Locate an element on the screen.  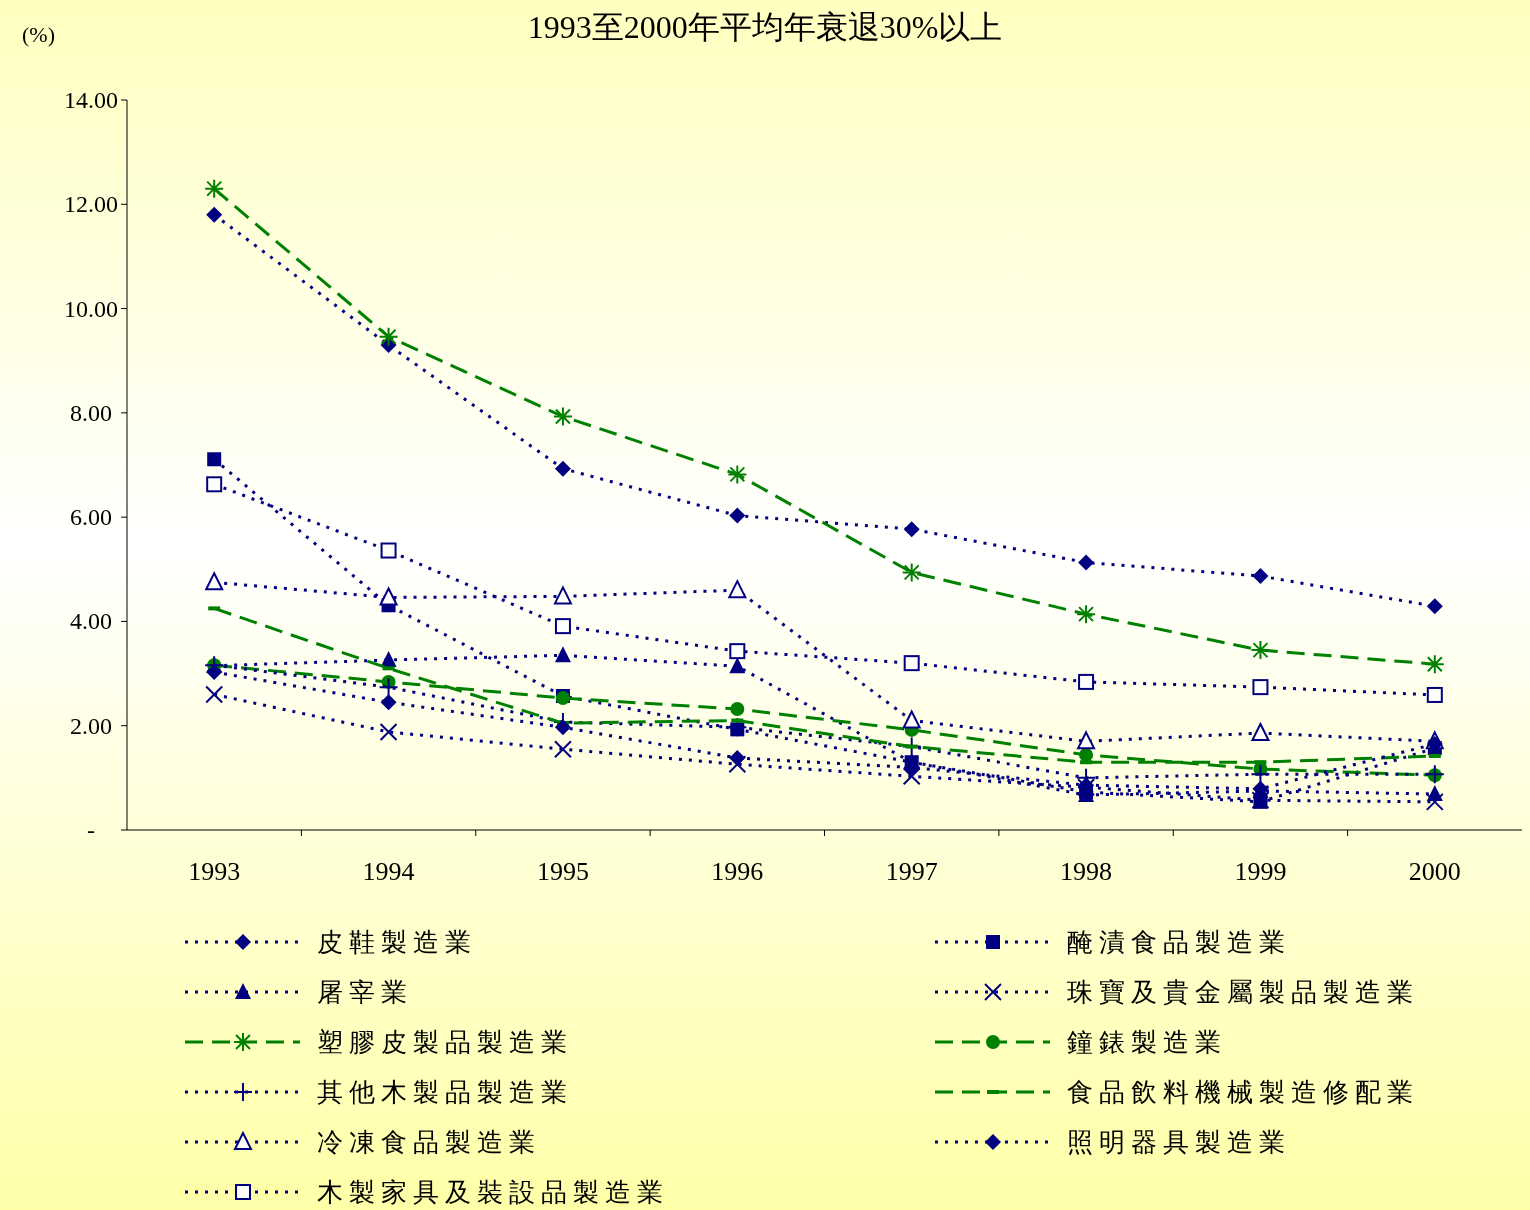
y-tick-label: 8.00 is located at coordinates (91, 412).